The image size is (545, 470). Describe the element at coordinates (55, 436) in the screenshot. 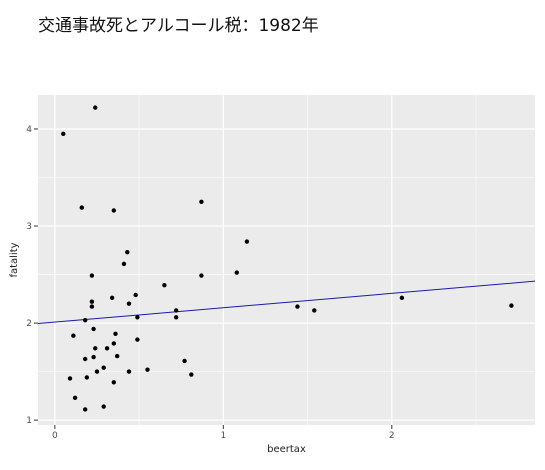

I see `x-tick-label: 0` at that location.